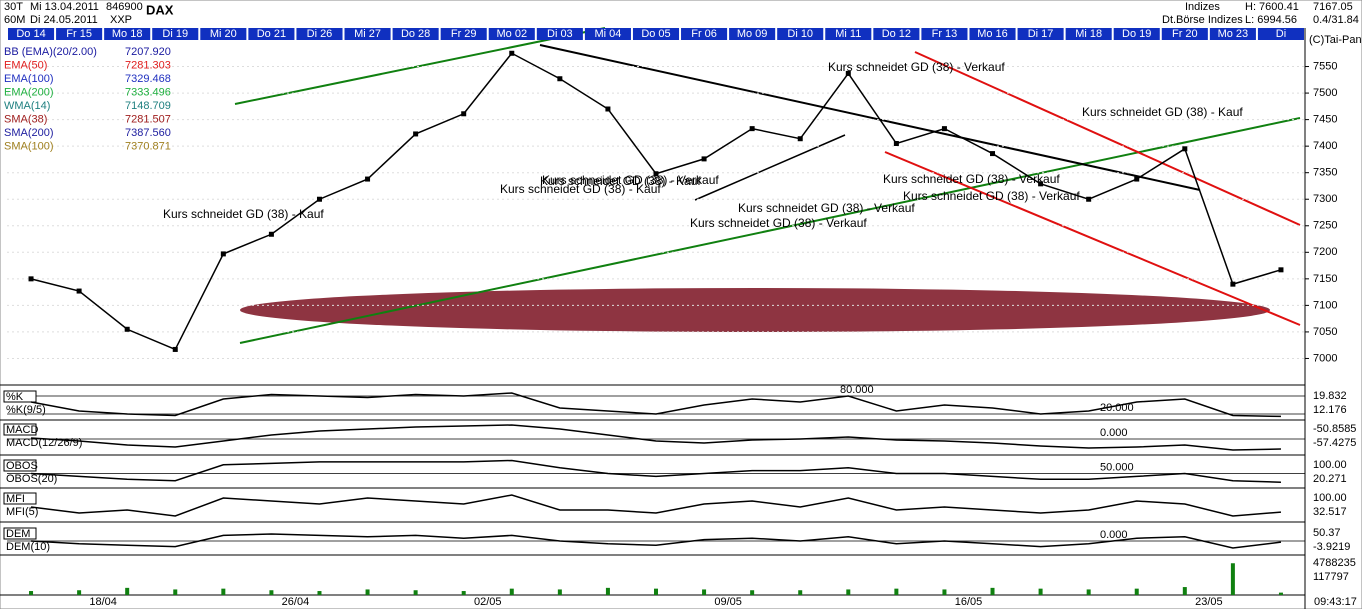 Image resolution: width=1362 pixels, height=609 pixels. I want to click on date-label: Mo 16, so click(992, 34).